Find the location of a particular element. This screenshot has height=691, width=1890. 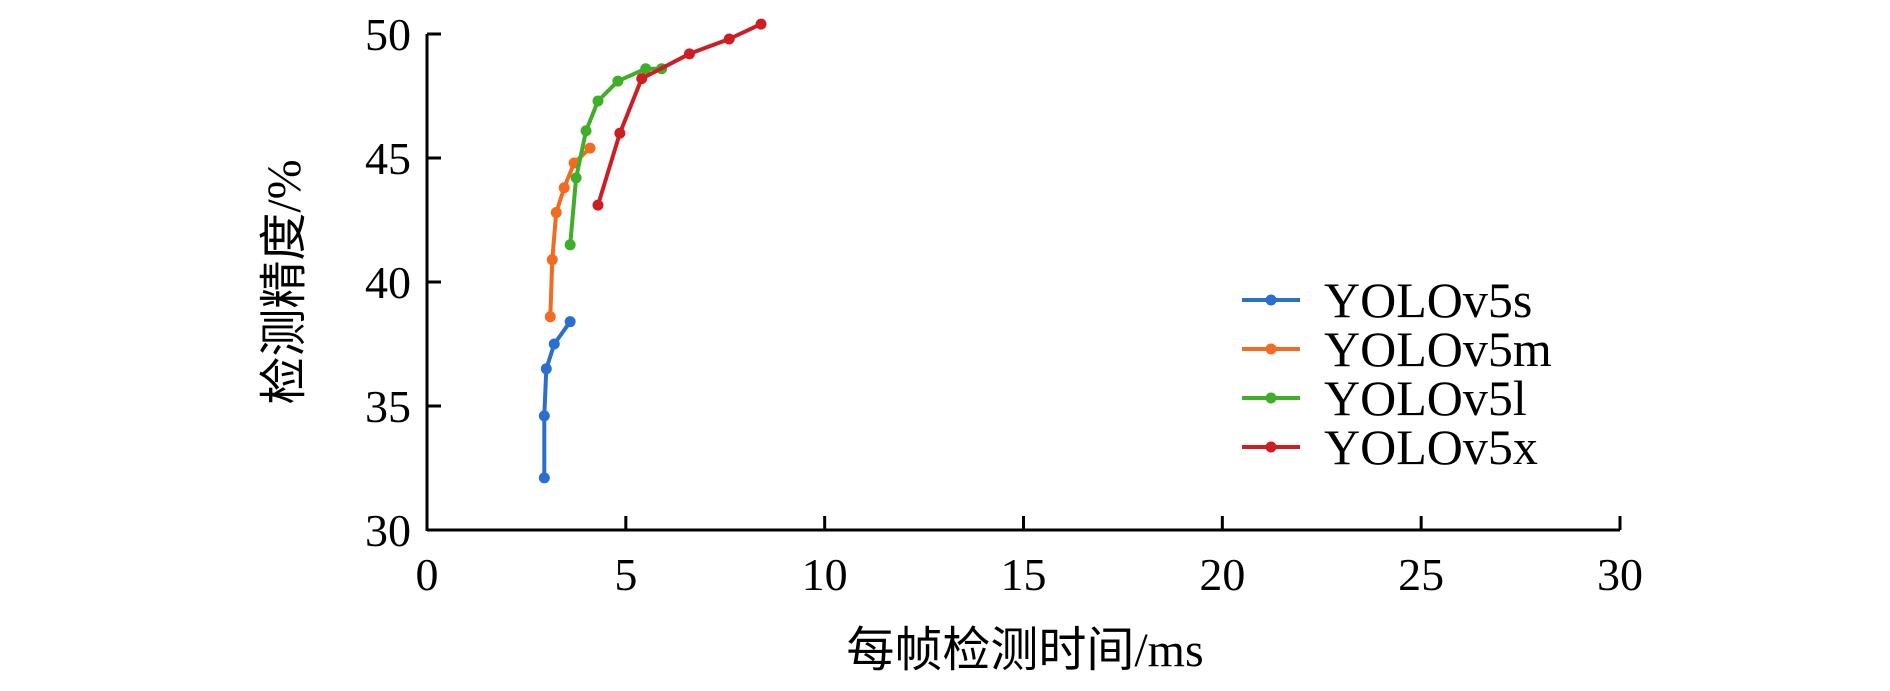

legend-item-yolov5m: YOLOv5m is located at coordinates (1397, 349).